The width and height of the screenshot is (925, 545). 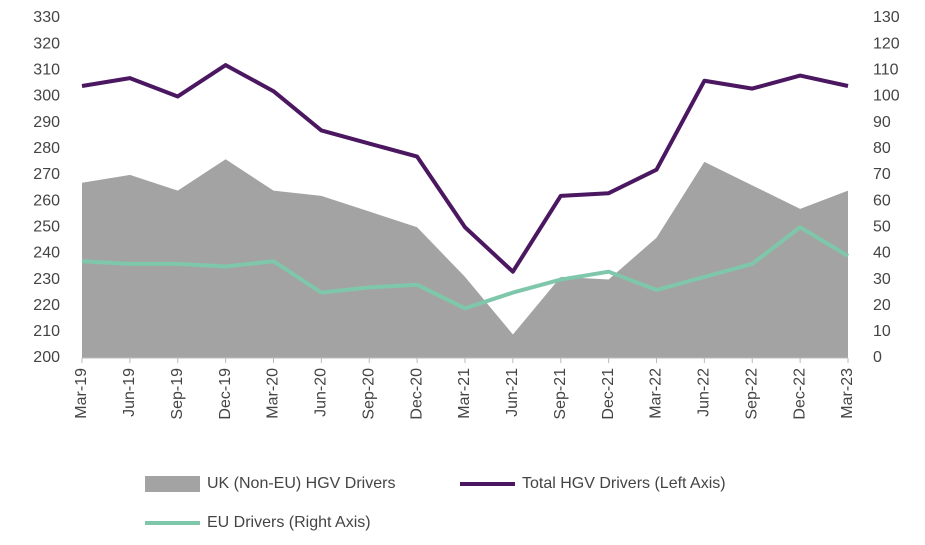 I want to click on x-tick-label: Jun-22, so click(x=704, y=392).